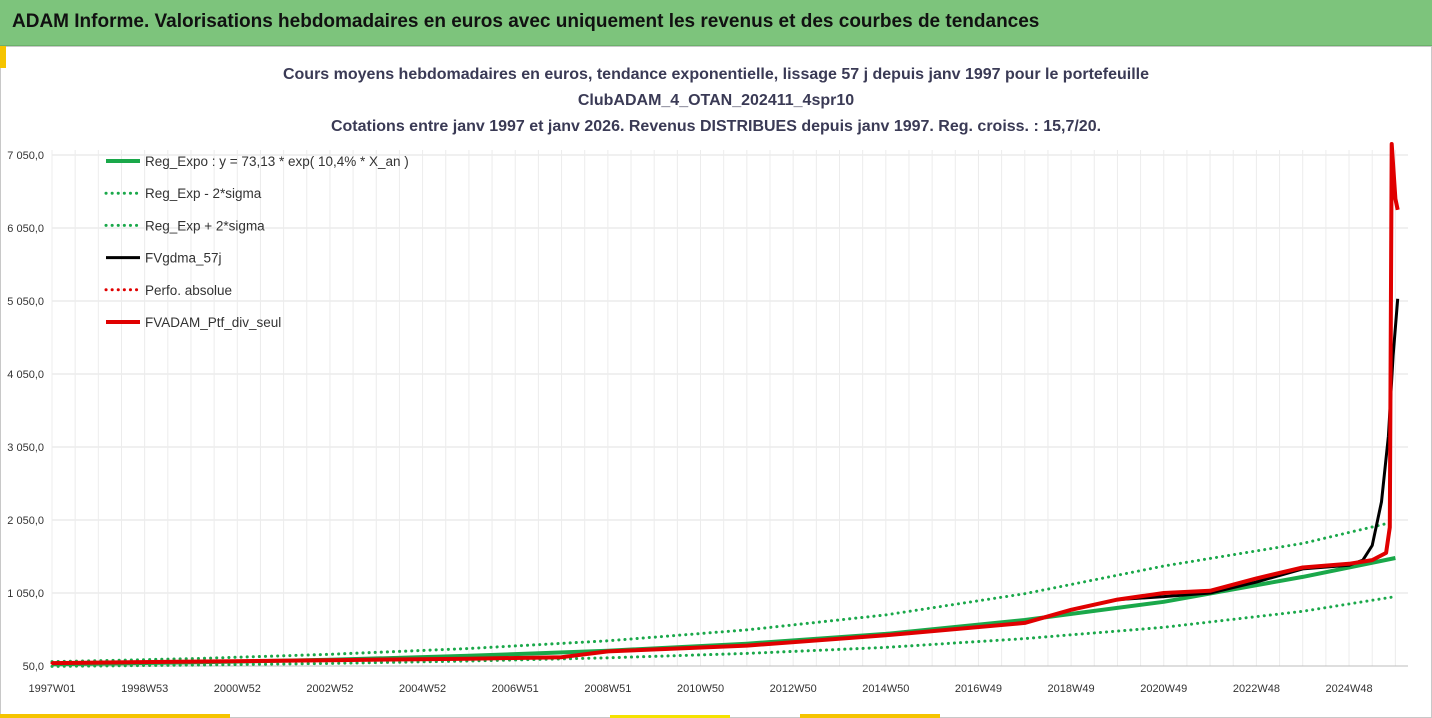 Image resolution: width=1432 pixels, height=718 pixels. Describe the element at coordinates (723, 631) in the screenshot. I see `series-line-reg-exp-2-sigma` at that location.